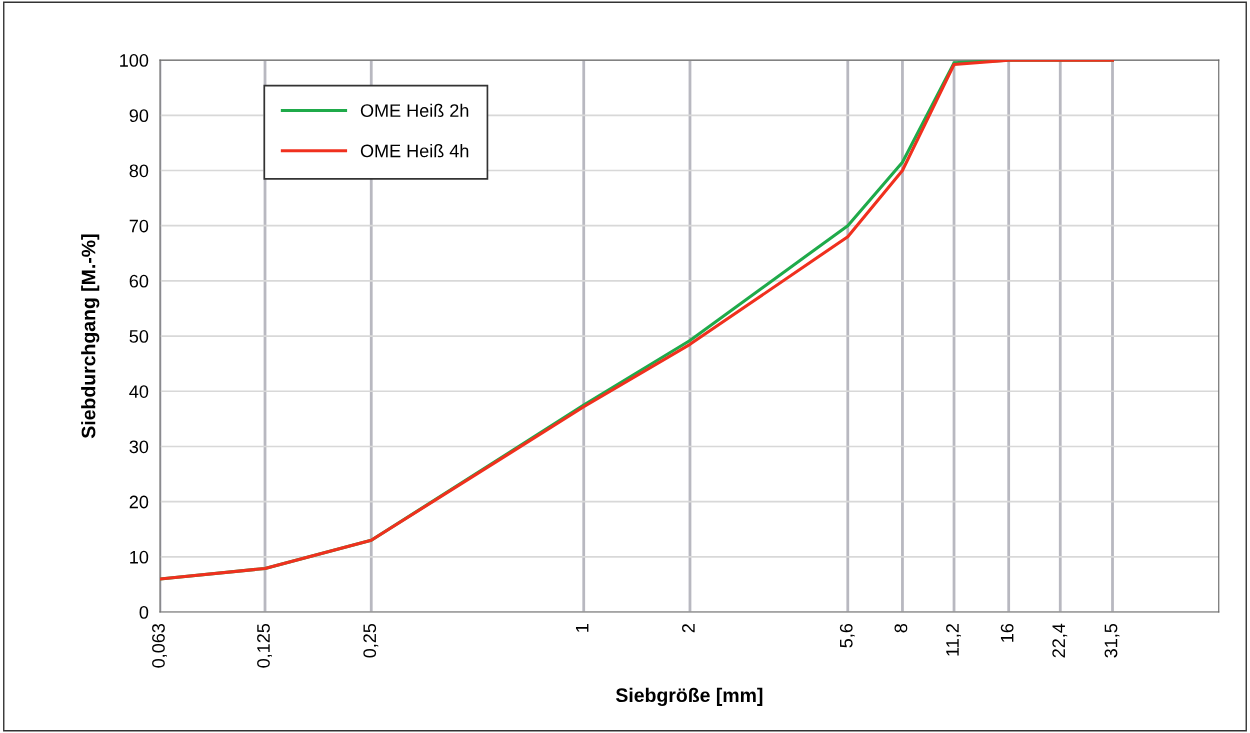 The width and height of the screenshot is (1250, 733). Describe the element at coordinates (689, 696) in the screenshot. I see `x-axis-title: Siebgröße [mm]` at that location.